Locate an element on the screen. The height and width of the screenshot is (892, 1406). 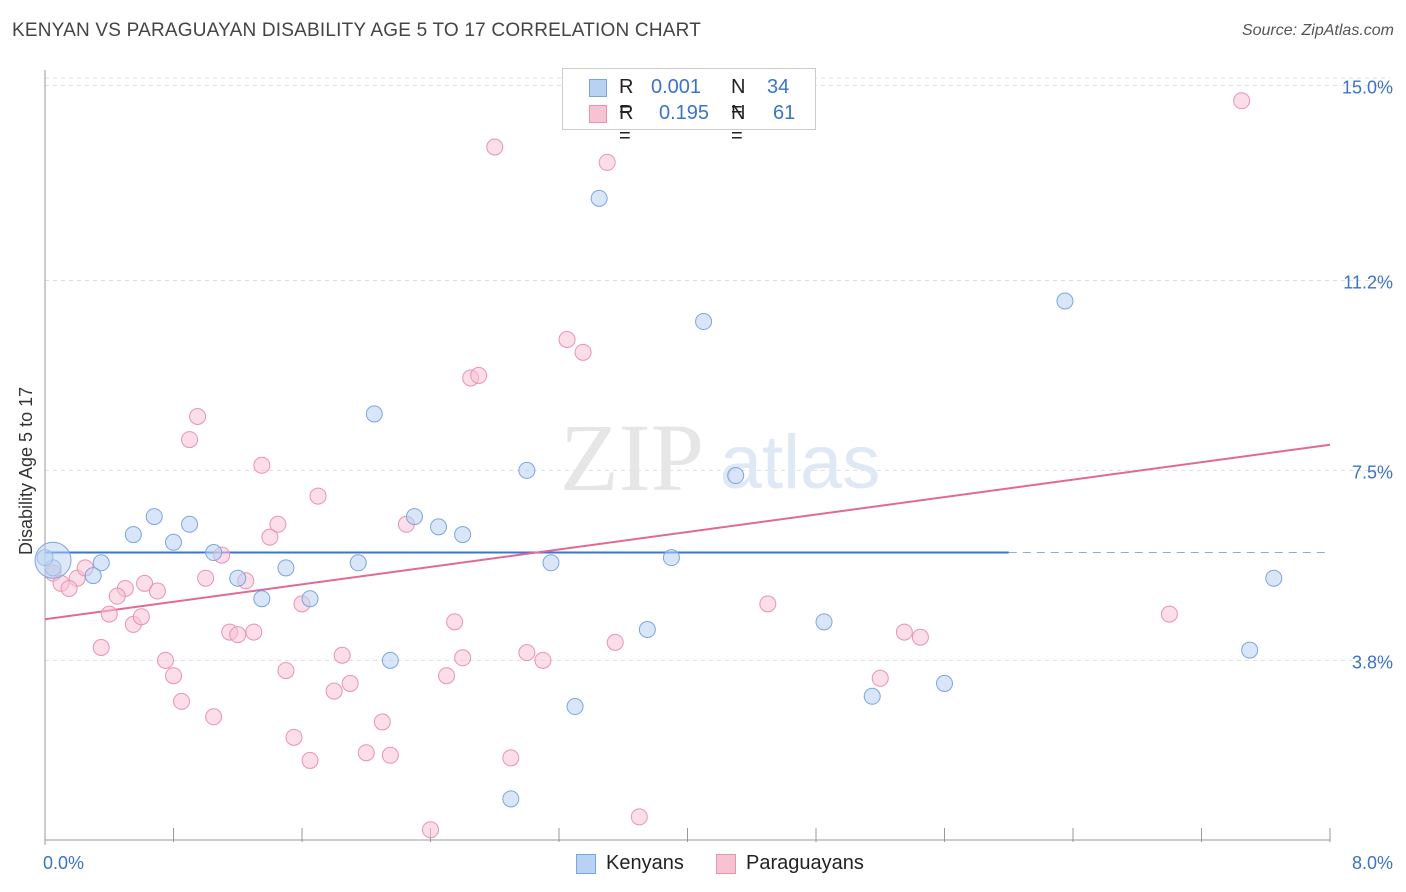
kenyans-r-label: R = is located at coordinates (626, 98).